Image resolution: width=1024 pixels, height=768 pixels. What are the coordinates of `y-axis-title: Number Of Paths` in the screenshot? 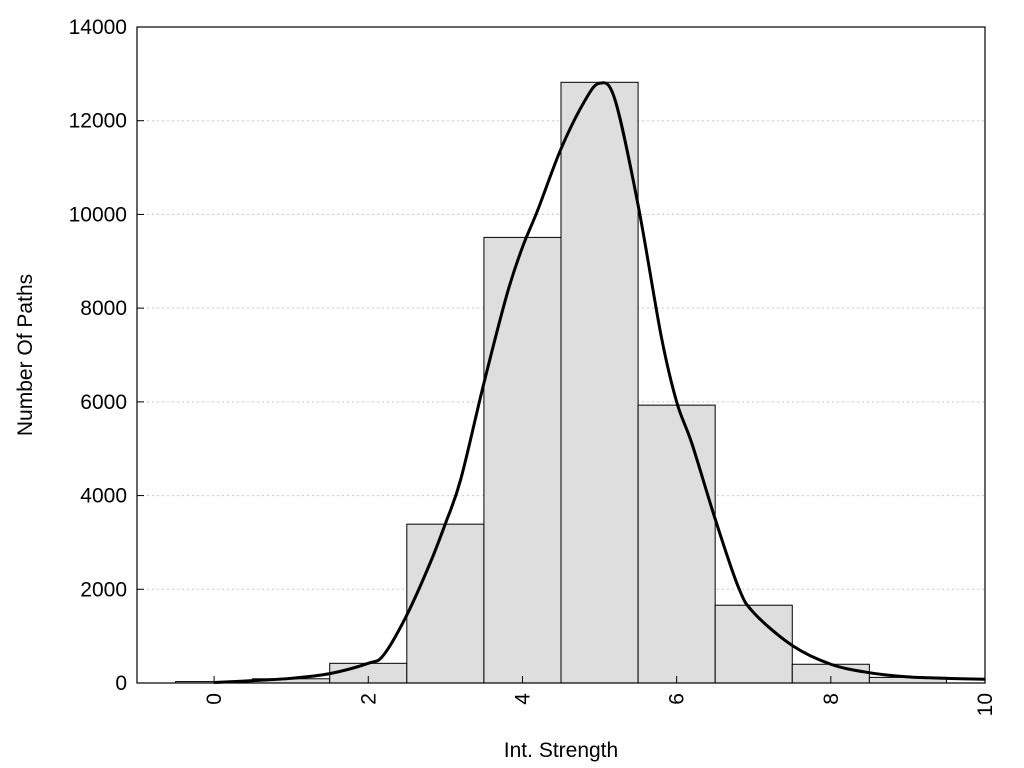 It's located at (25, 355).